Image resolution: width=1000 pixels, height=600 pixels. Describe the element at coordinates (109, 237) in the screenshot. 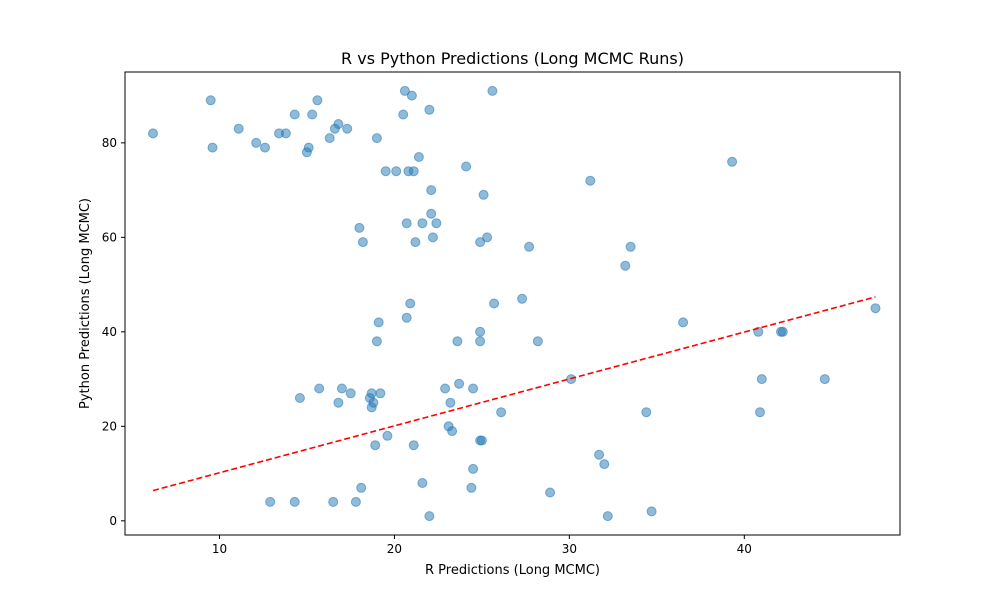

I see `y-tick-label: 60` at that location.